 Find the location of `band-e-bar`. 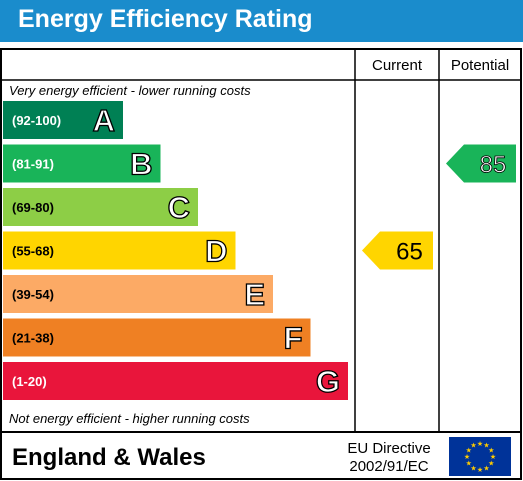

band-e-bar is located at coordinates (138, 294).